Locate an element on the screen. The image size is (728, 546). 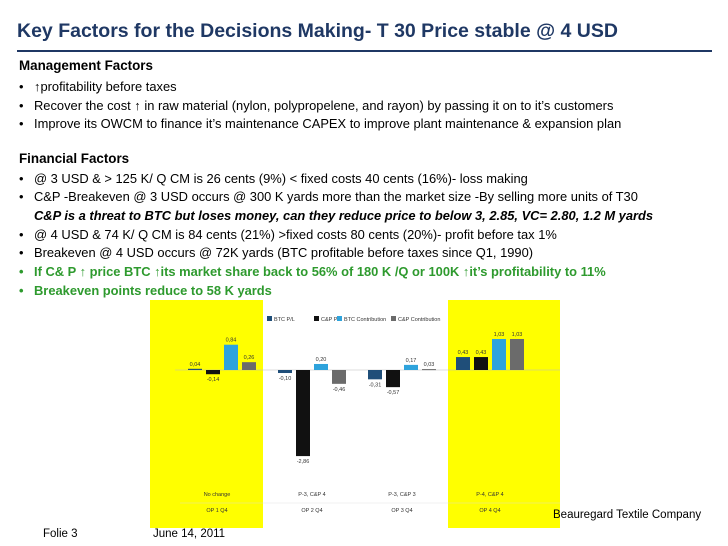
data-label: -2,86 is located at coordinates (303, 462).